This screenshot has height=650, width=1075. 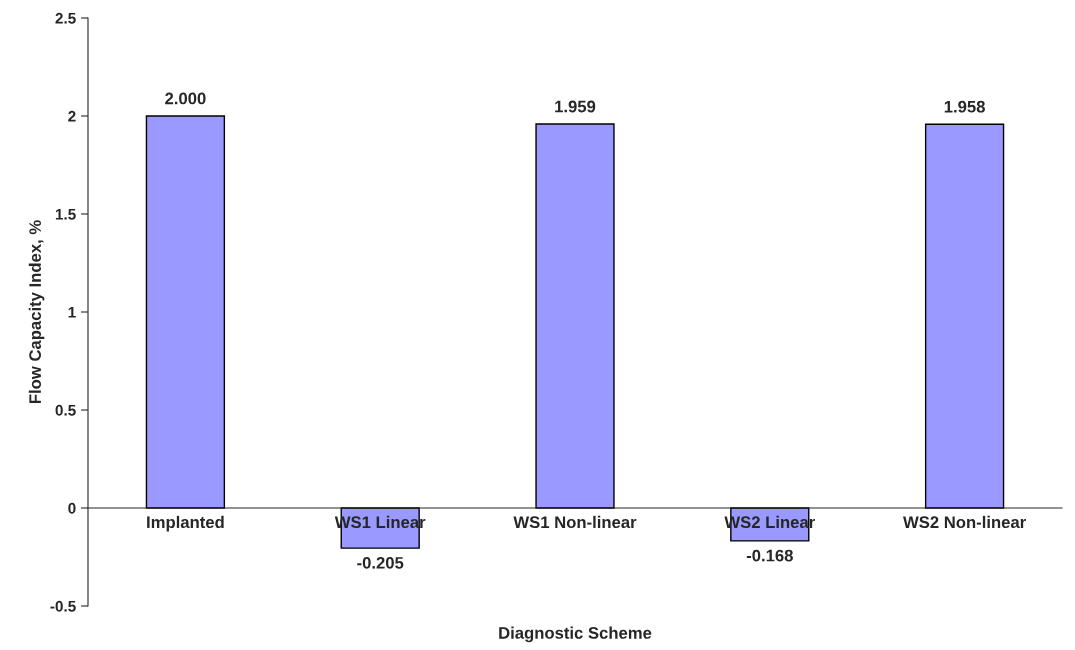 What do you see at coordinates (72, 312) in the screenshot?
I see `y-tick-label: 1` at bounding box center [72, 312].